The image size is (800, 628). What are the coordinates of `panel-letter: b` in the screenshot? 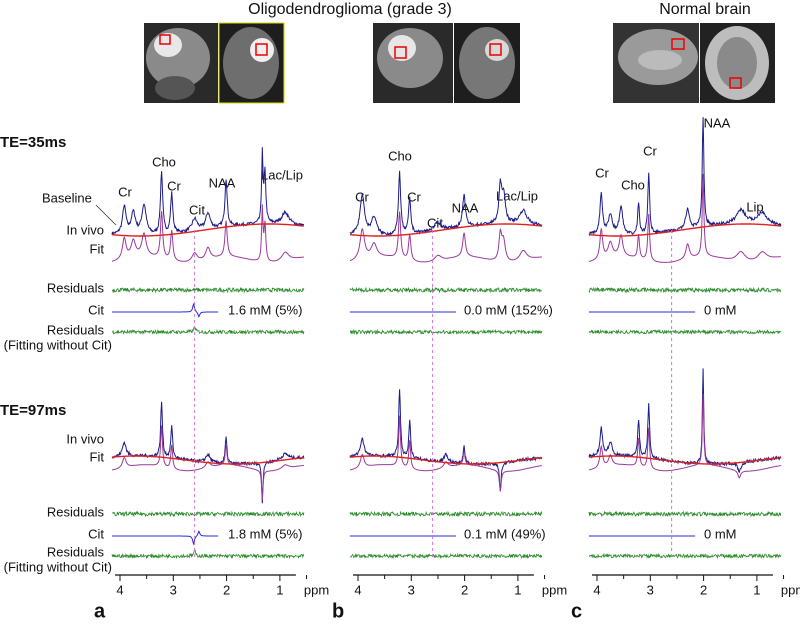 It's located at (338, 611).